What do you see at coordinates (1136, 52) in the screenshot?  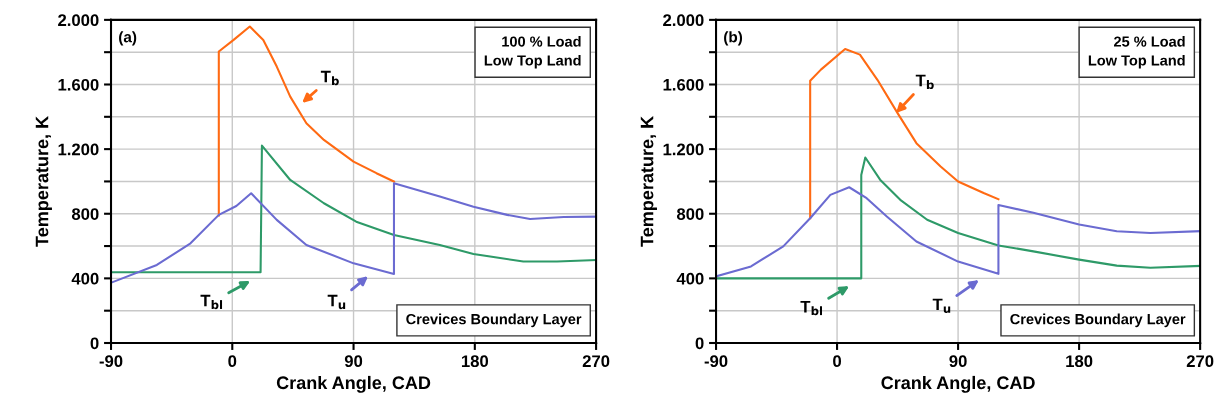 I see `annotation: 25 % Load Low Top Land` at bounding box center [1136, 52].